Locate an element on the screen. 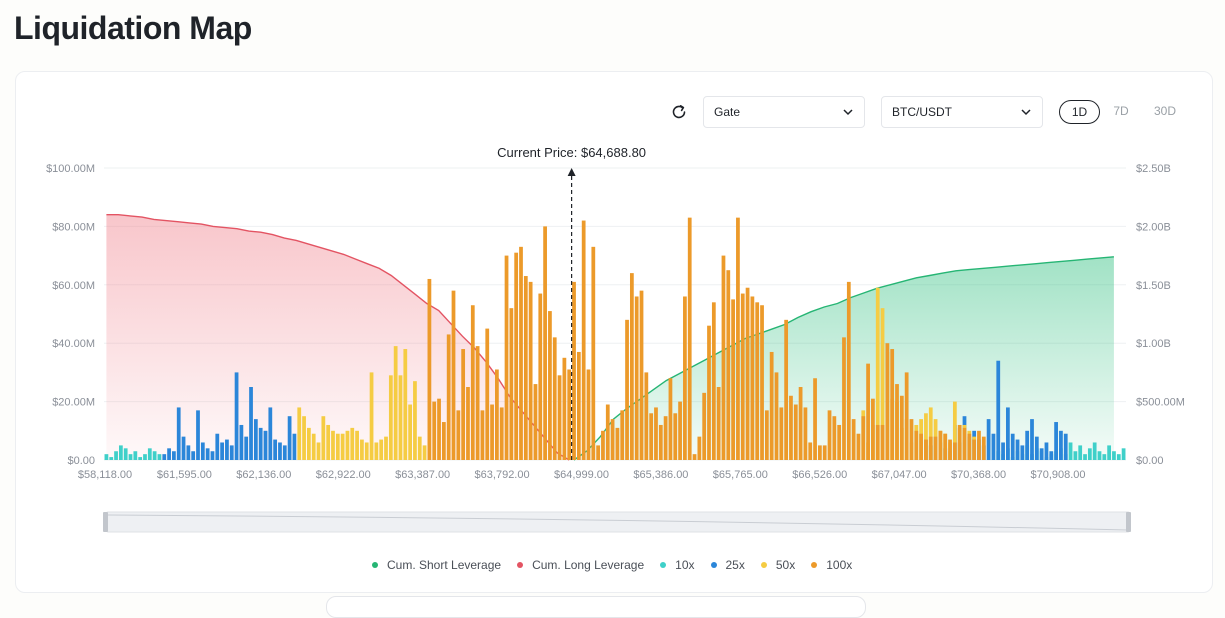  refresh-icon is located at coordinates (679, 112).